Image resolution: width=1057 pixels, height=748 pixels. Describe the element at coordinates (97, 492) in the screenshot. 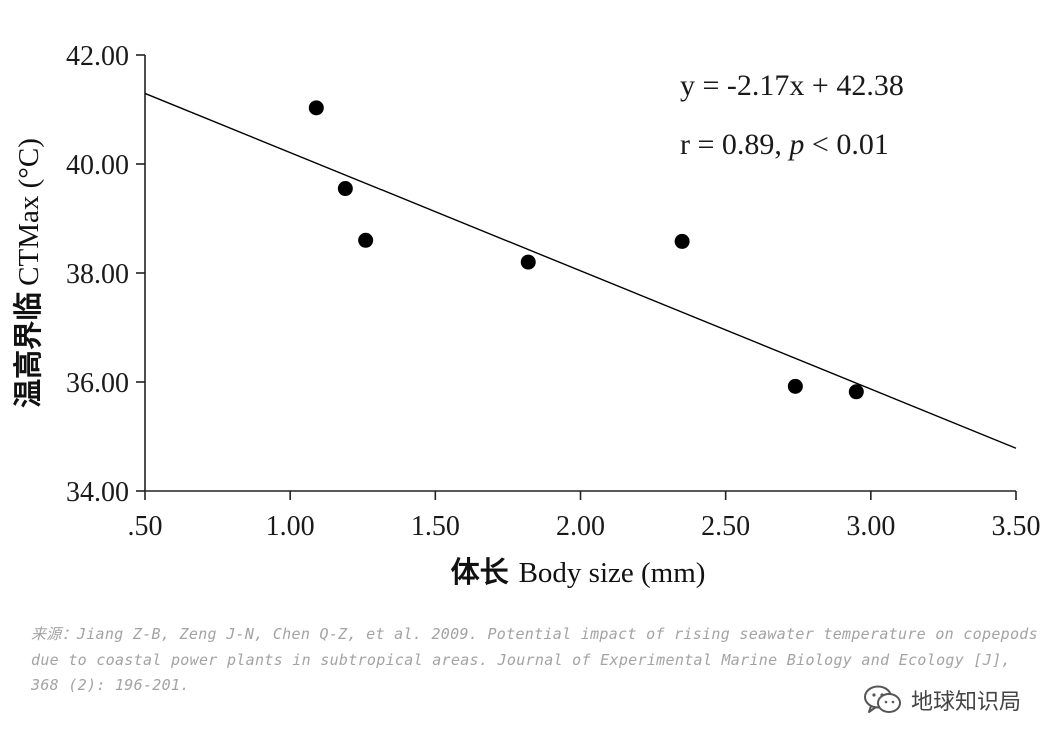

I see `y-tick-label: 34.00` at that location.